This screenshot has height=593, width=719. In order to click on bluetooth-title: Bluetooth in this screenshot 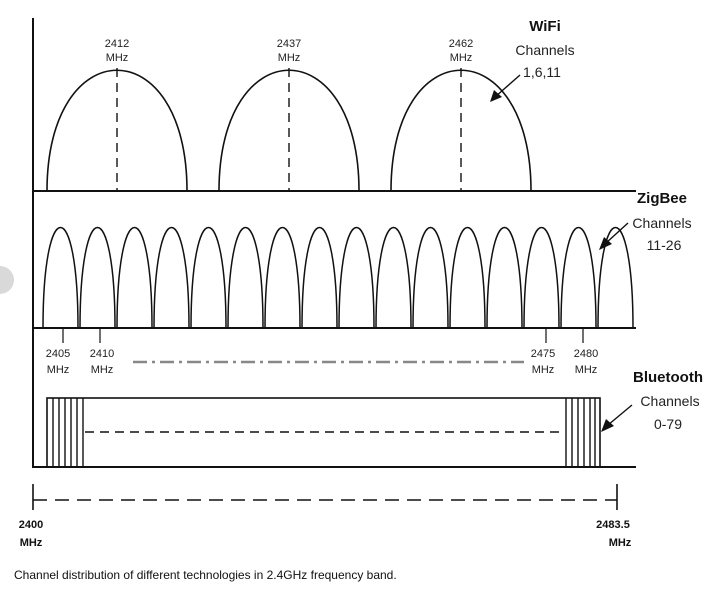, I will do `click(668, 377)`.